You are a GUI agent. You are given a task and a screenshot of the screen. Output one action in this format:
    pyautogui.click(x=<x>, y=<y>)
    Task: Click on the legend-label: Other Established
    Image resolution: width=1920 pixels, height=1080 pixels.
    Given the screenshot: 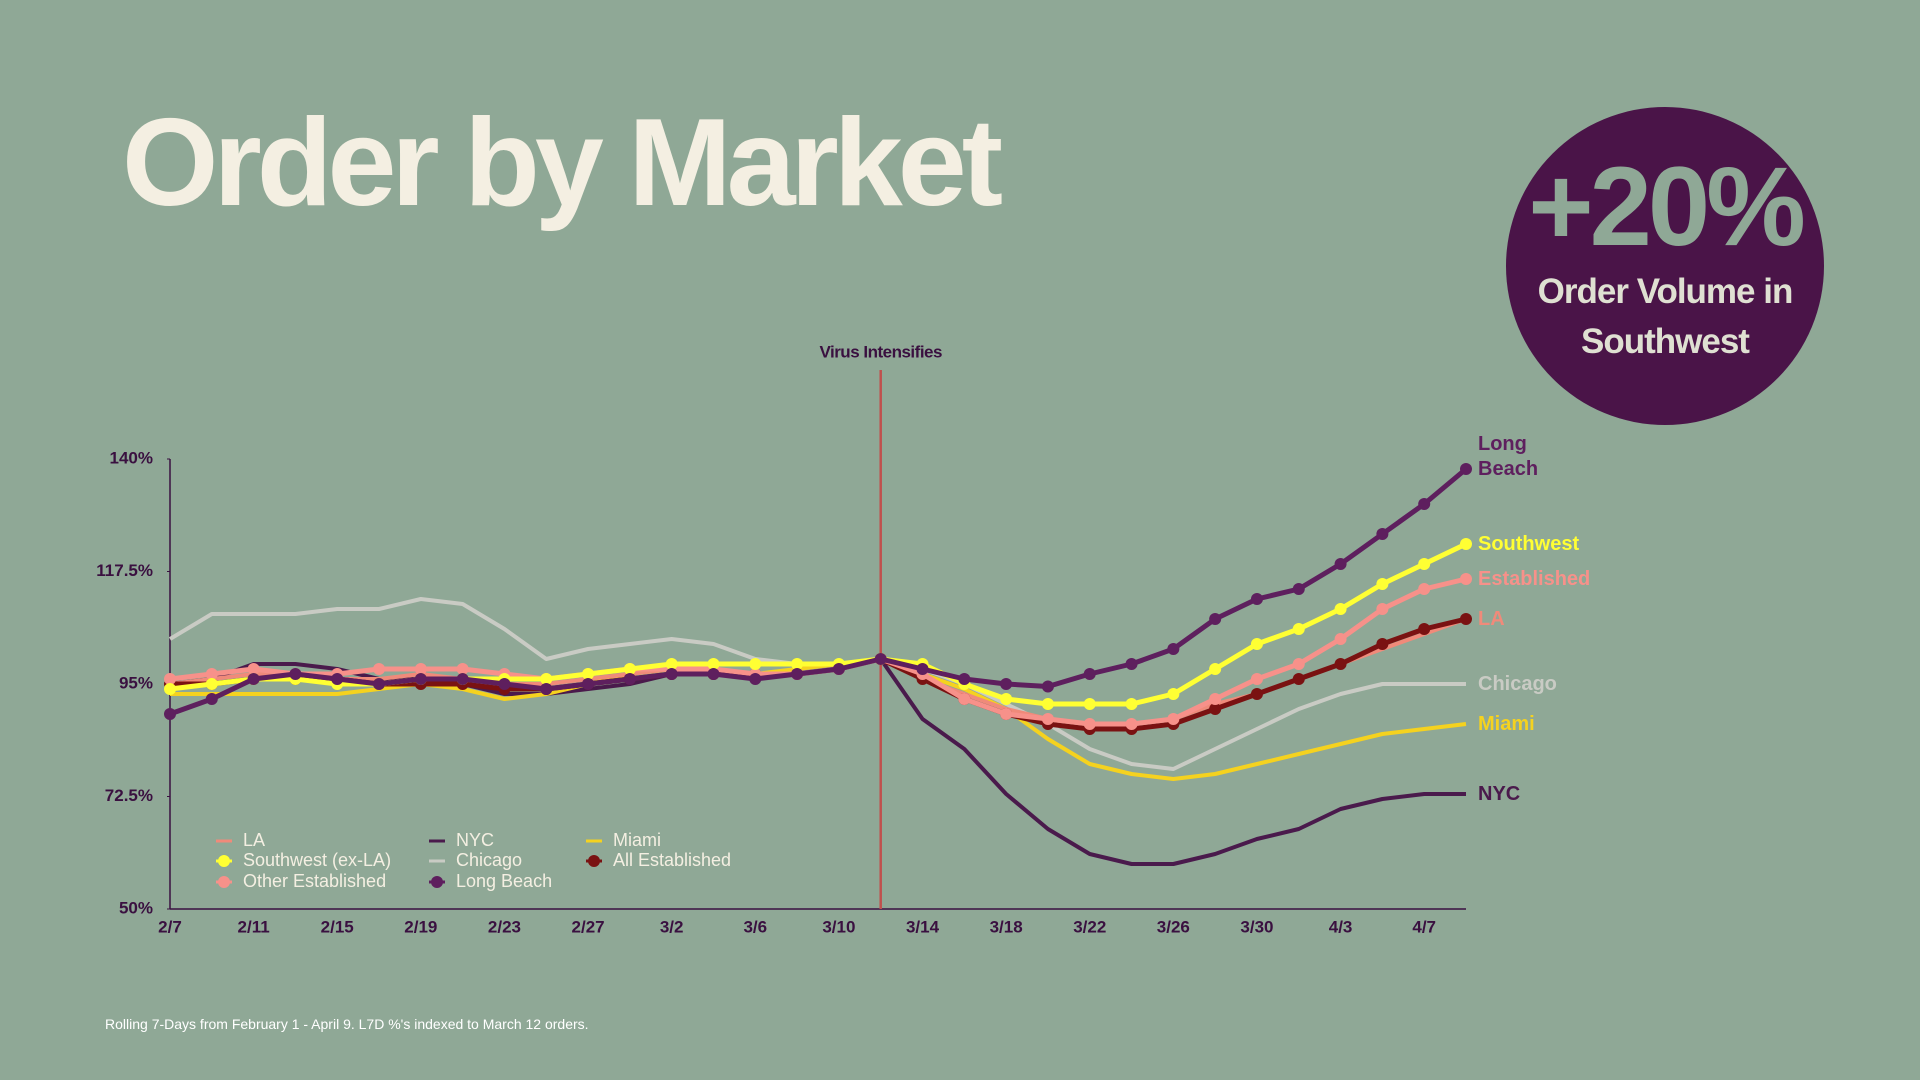 What is the action you would take?
    pyautogui.click(x=314, y=881)
    